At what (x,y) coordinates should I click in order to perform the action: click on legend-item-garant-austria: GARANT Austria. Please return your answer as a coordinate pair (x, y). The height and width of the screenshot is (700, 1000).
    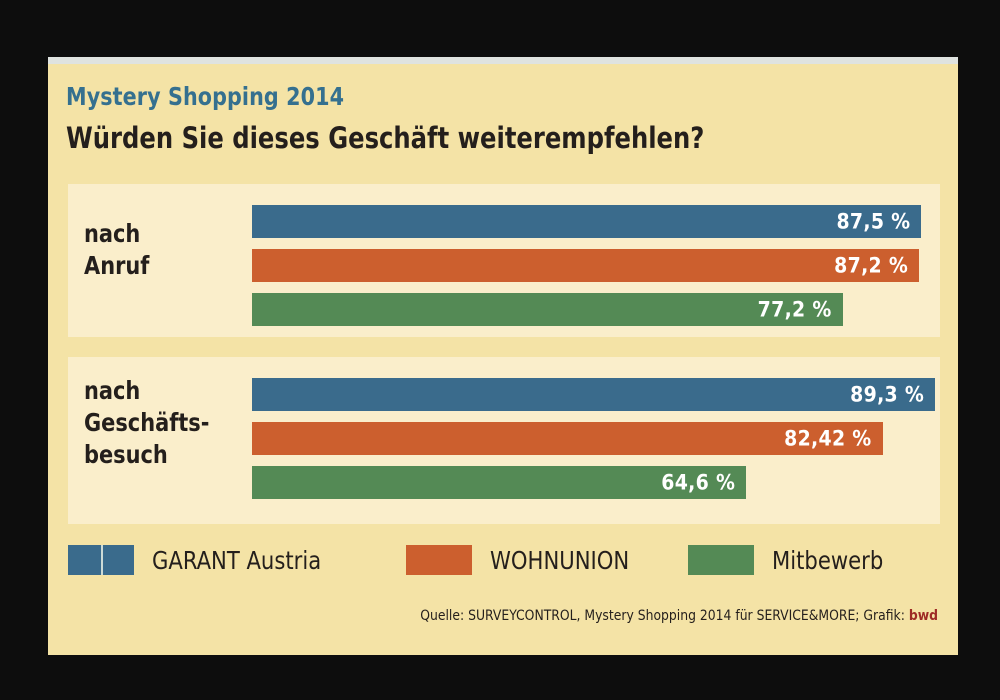
    Looking at the image, I should click on (200, 560).